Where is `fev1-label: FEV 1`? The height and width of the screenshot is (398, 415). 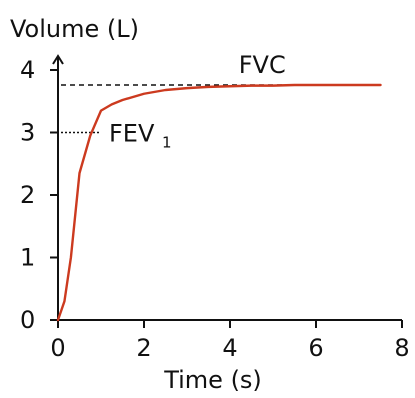 fev1-label: FEV 1 is located at coordinates (140, 136).